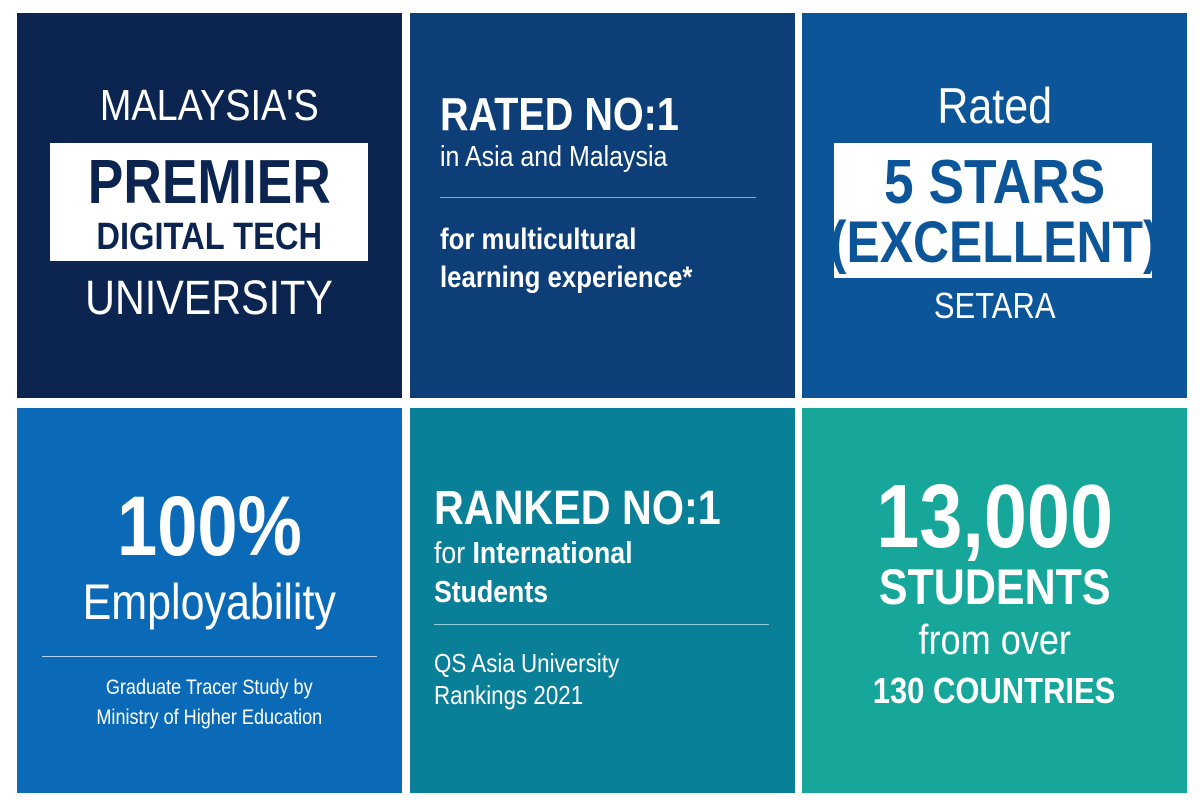 This screenshot has height=808, width=1200. I want to click on tile-text: SETARA, so click(994, 305).